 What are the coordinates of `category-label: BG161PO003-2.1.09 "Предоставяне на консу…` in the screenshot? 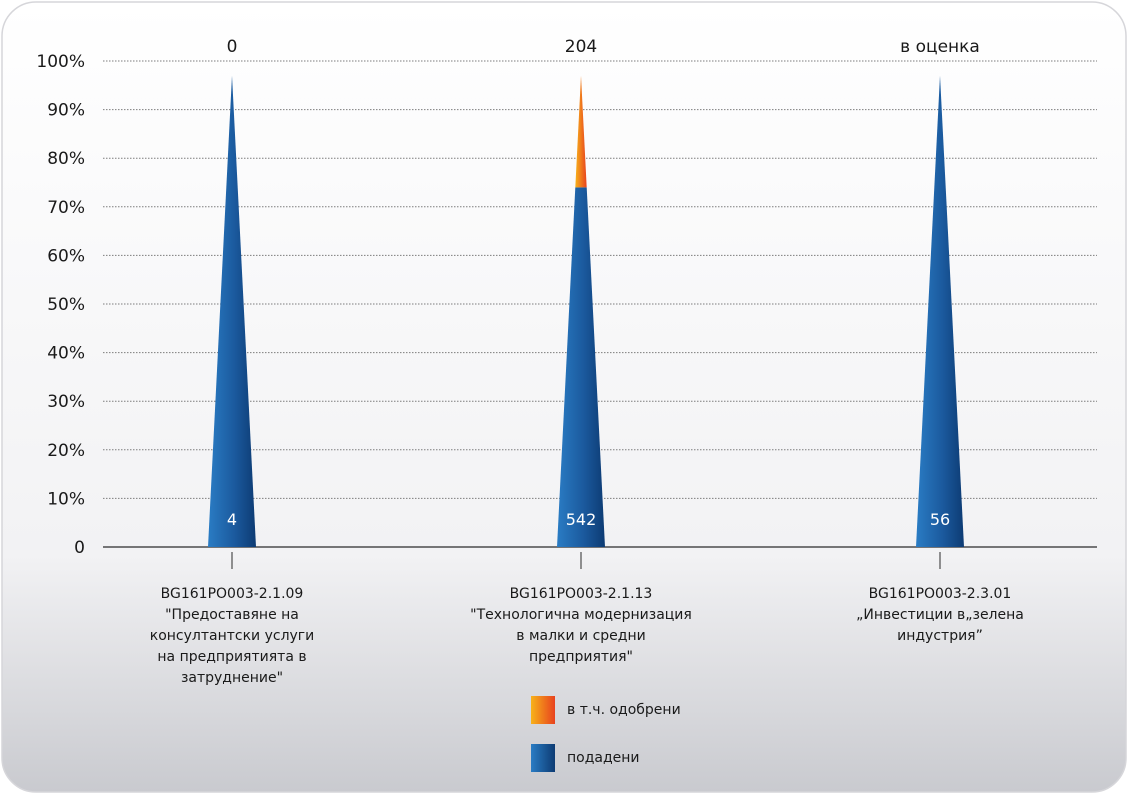 It's located at (232, 636).